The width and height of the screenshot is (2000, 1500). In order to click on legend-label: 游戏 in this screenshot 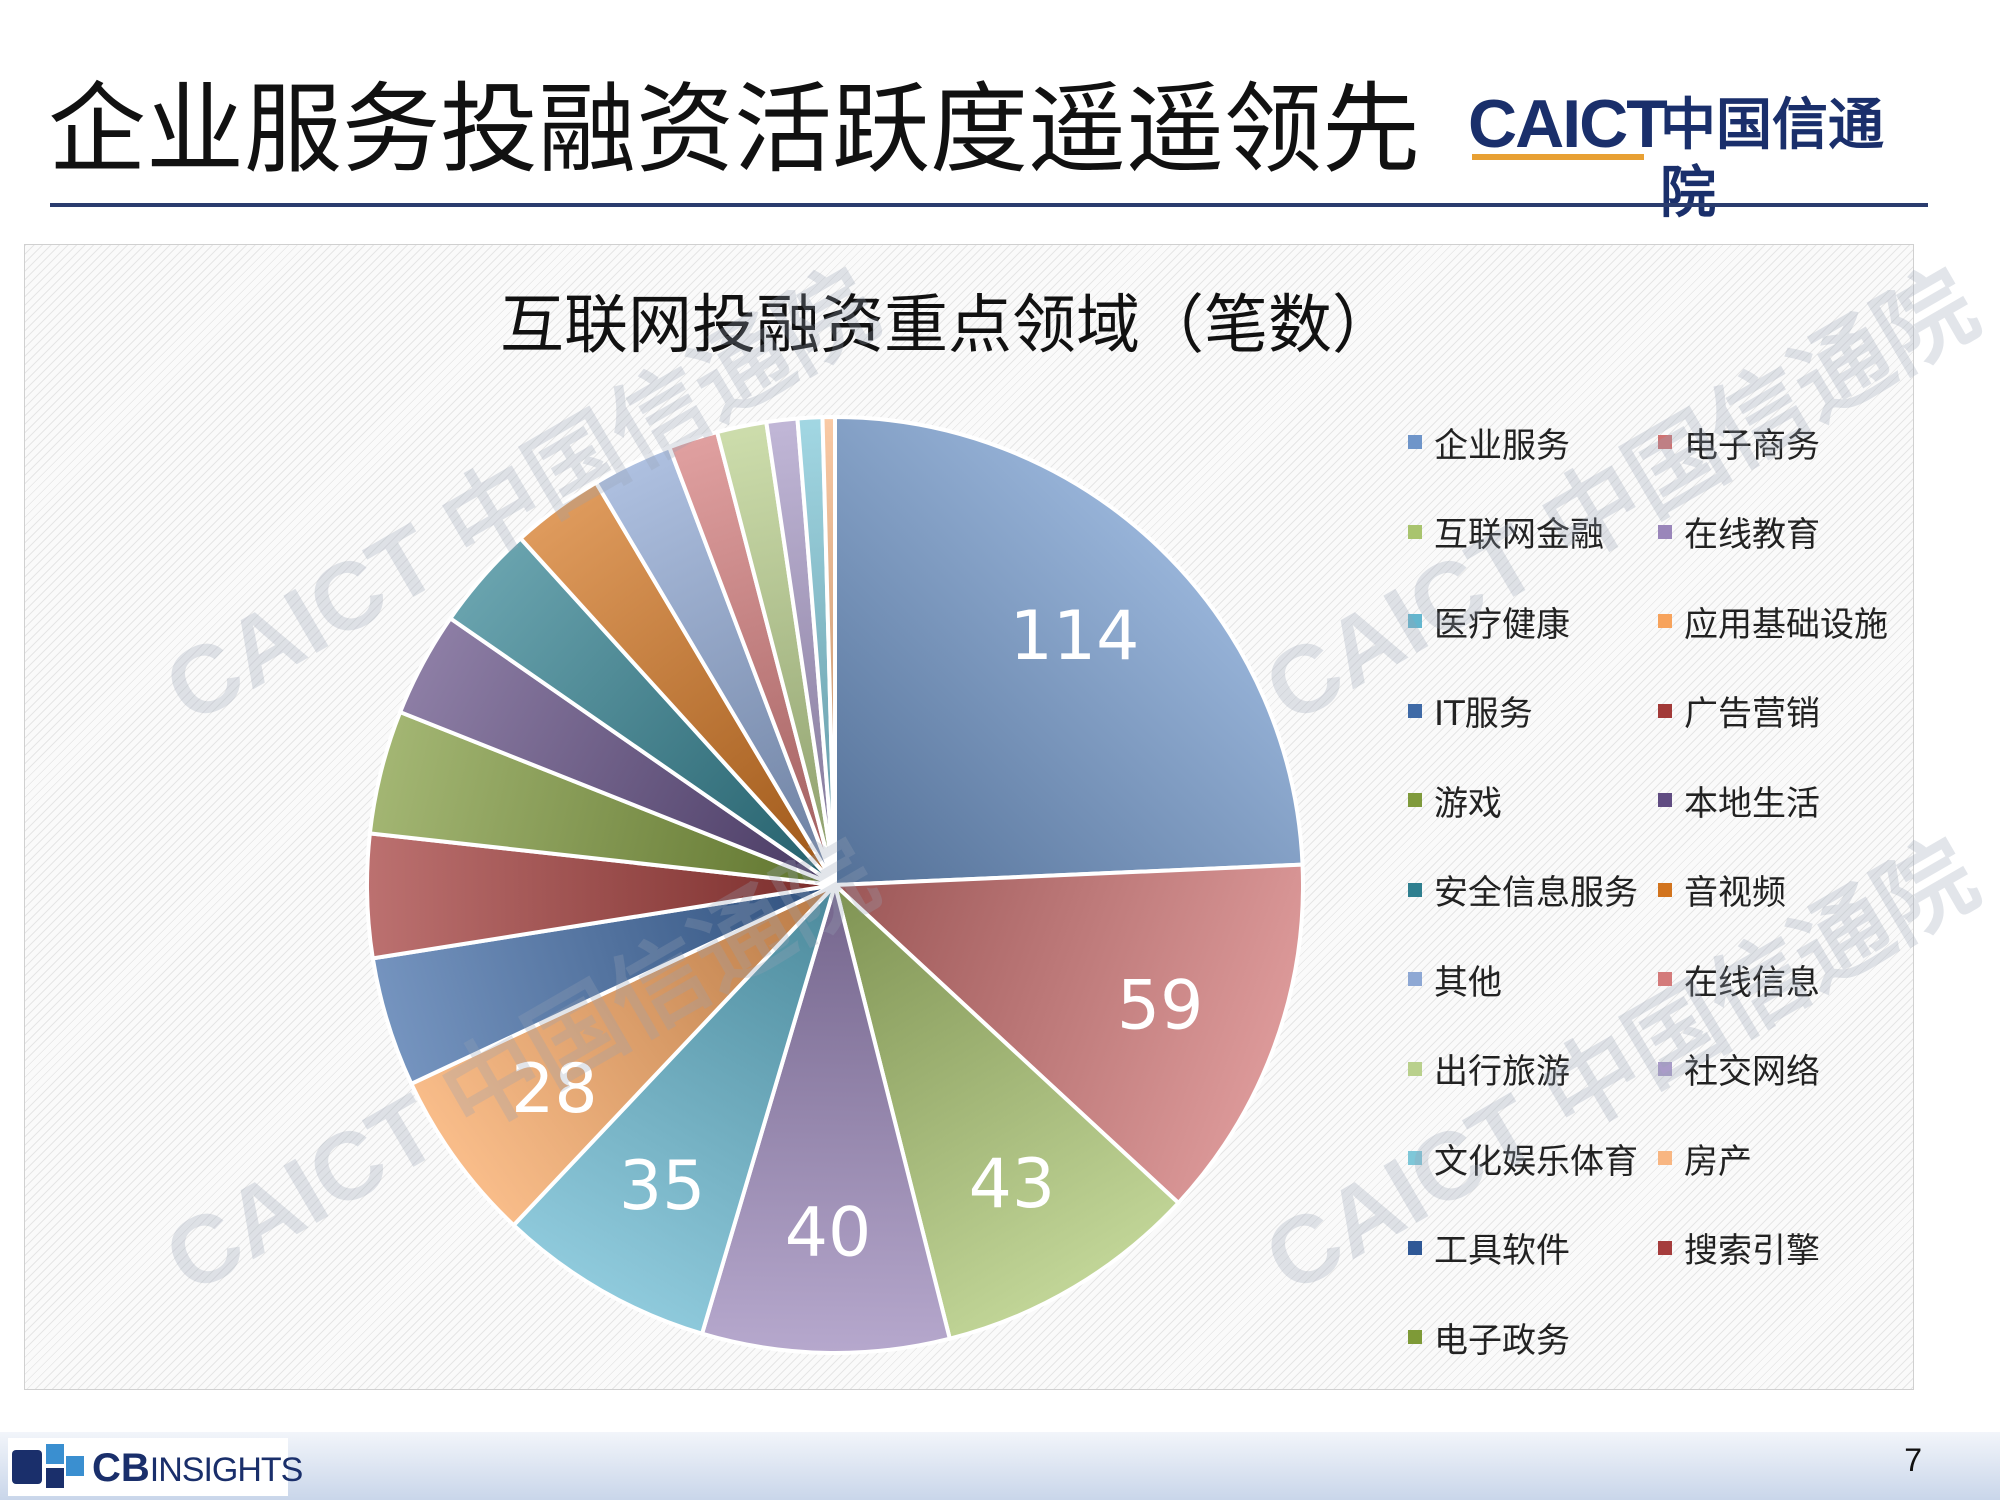, I will do `click(1468, 803)`.